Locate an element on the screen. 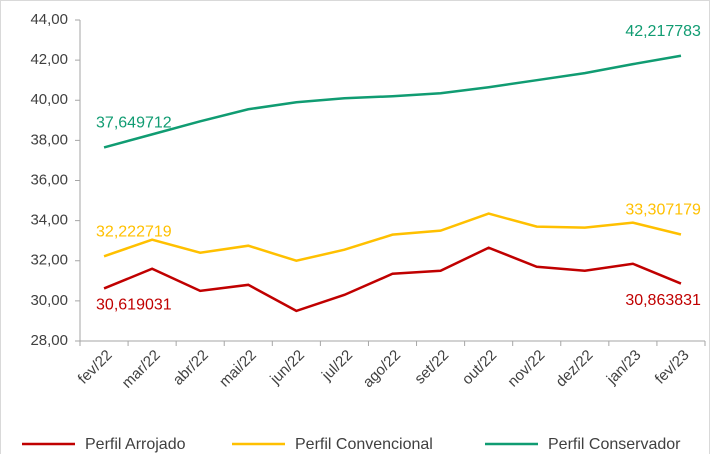 Image resolution: width=710 pixels, height=454 pixels. x-tick-label: jul/22 is located at coordinates (337, 366).